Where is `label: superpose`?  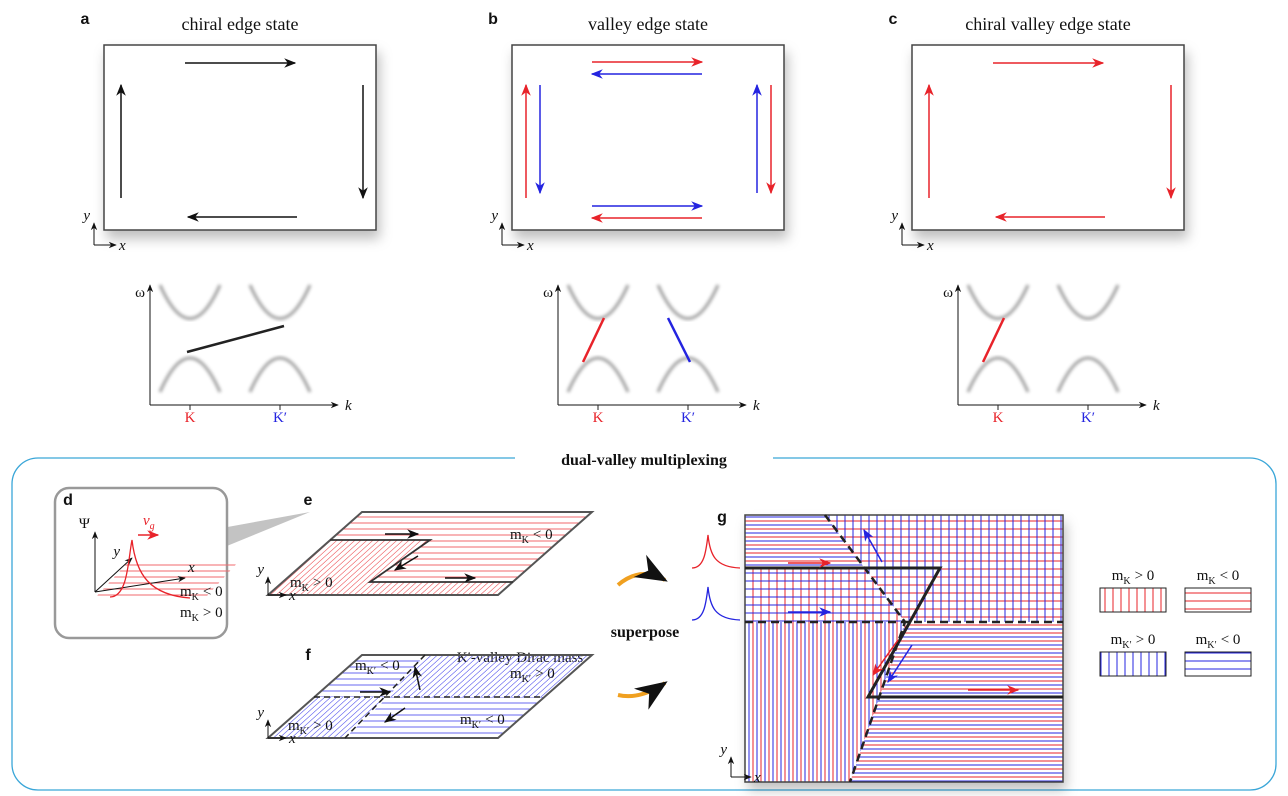 label: superpose is located at coordinates (645, 632).